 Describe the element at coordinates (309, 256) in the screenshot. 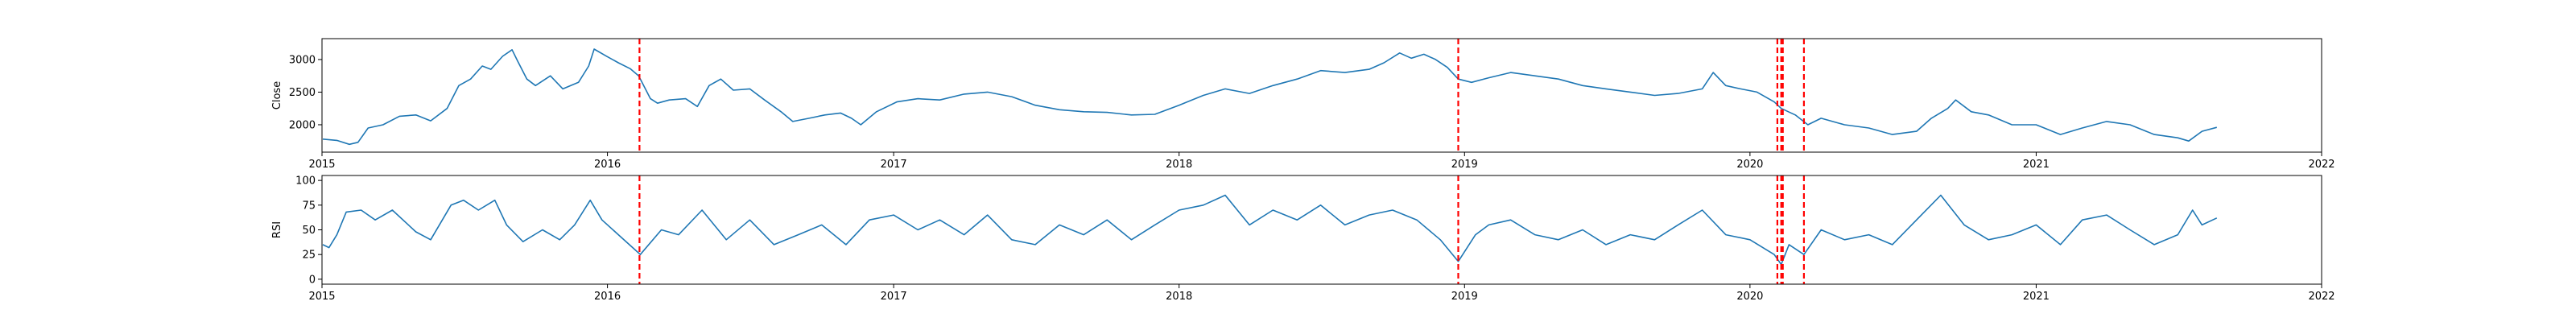

I see `y-tick-label: 25` at that location.